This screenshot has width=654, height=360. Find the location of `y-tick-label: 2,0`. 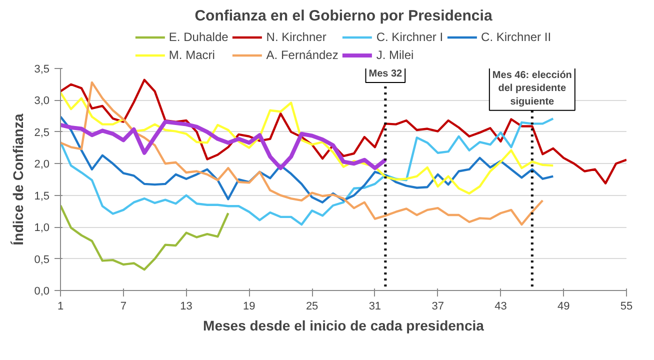

y-tick-label: 2,0 is located at coordinates (42, 164).